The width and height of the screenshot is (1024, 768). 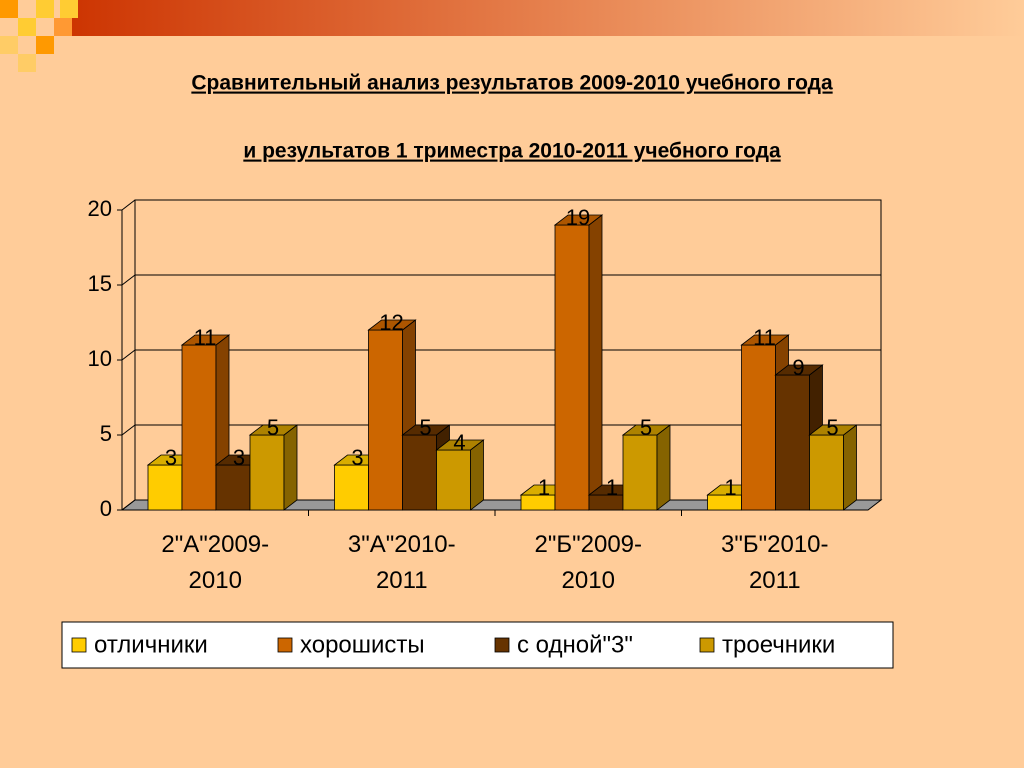 What do you see at coordinates (100, 283) in the screenshot?
I see `y-tick-label: 15` at bounding box center [100, 283].